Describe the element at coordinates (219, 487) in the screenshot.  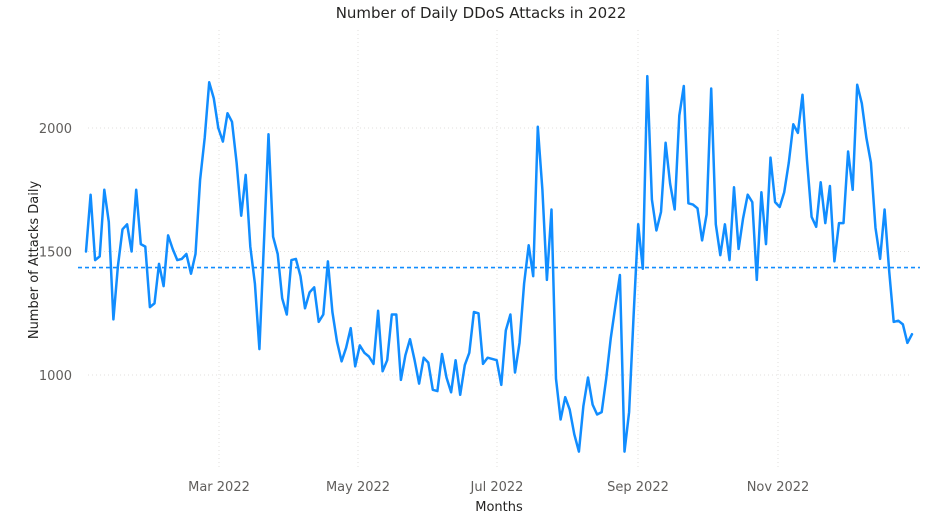
I see `x-tick-label: Mar 2022` at that location.